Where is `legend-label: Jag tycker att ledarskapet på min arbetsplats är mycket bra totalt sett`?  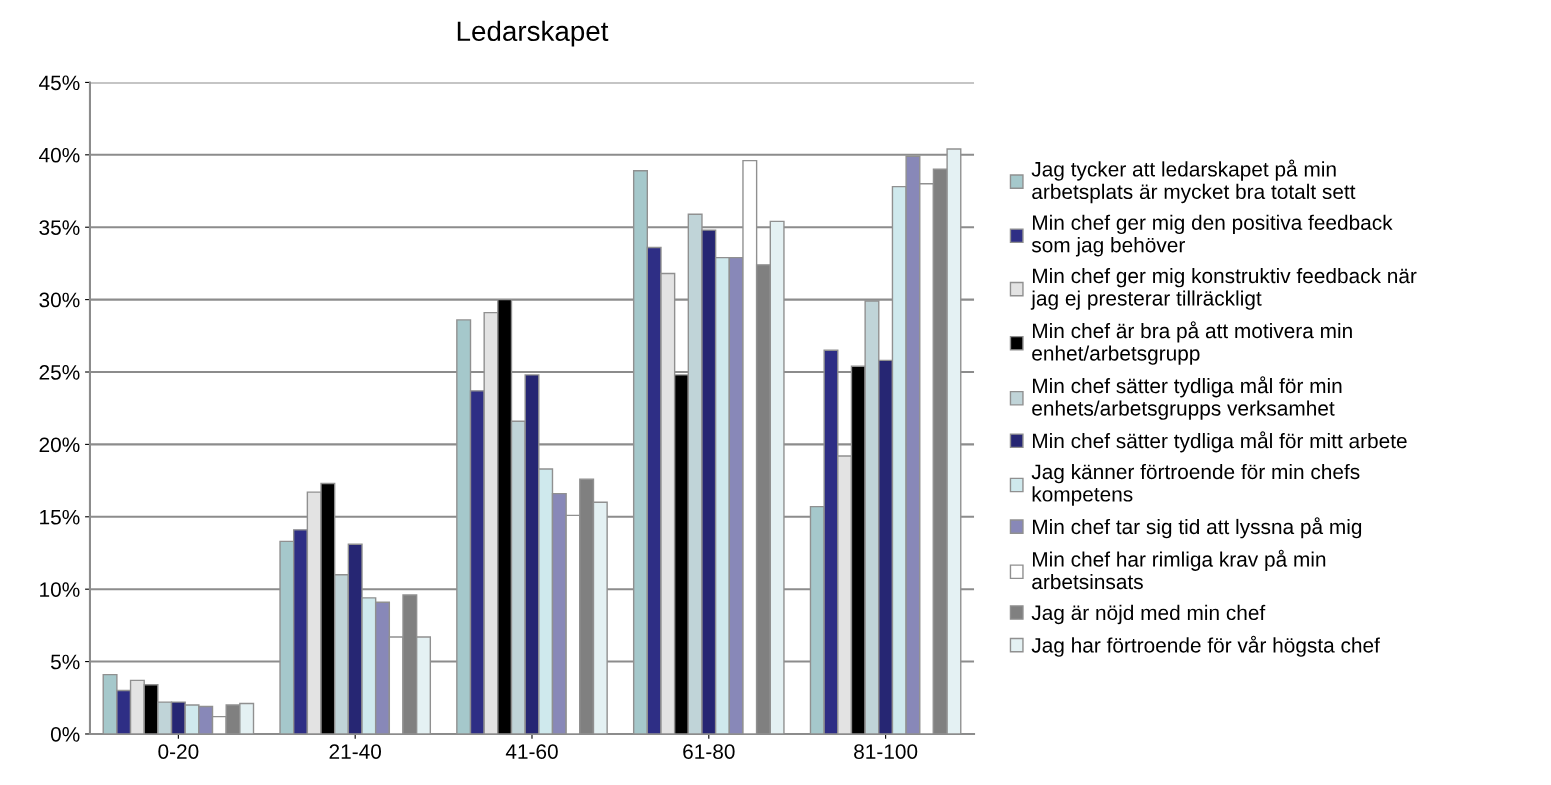
legend-label: Jag tycker att ledarskapet på min arbetsplats är mycket bra totalt sett is located at coordinates (1193, 181).